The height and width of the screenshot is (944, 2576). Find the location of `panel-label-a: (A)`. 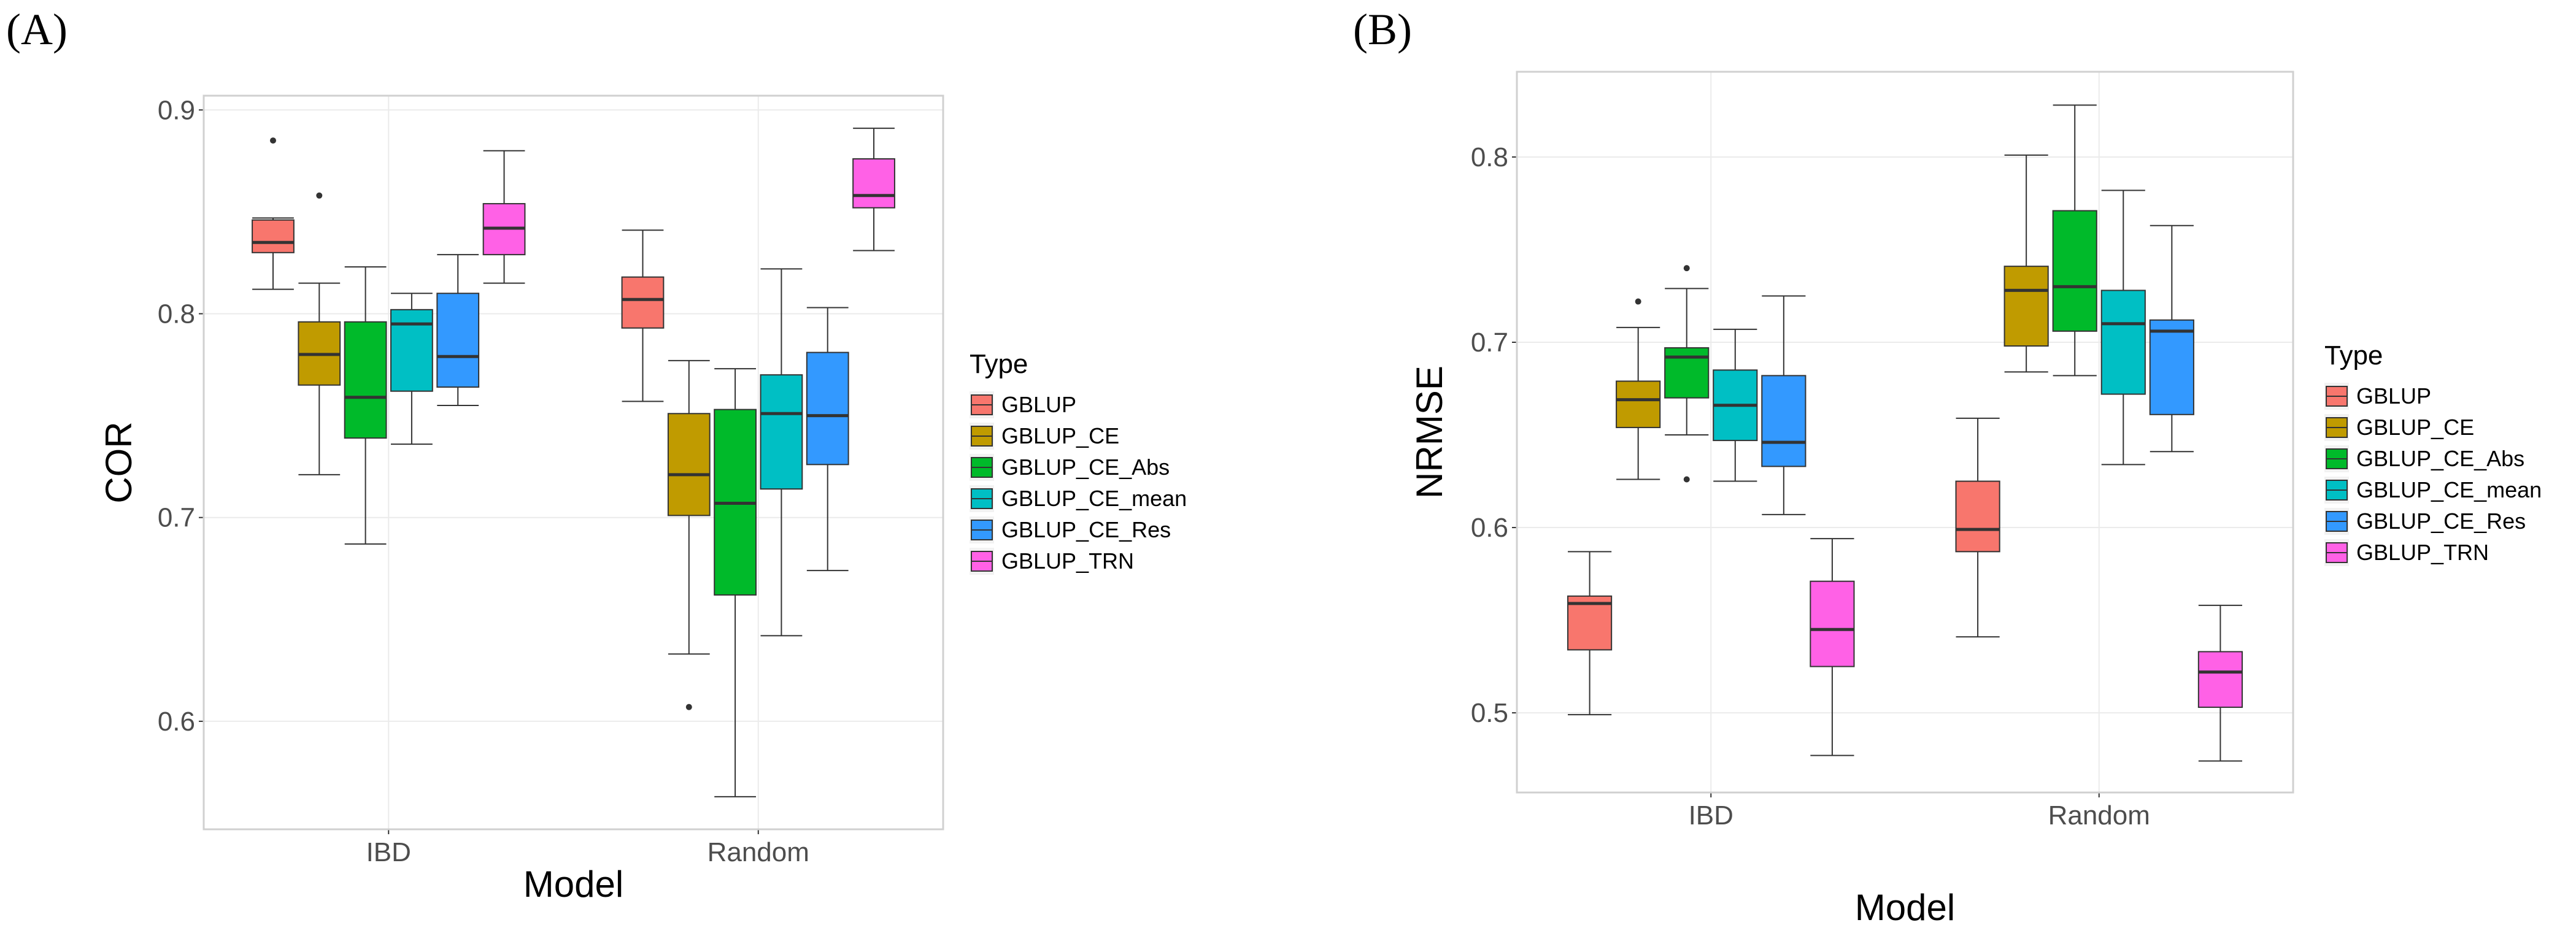

panel-label-a: (A) is located at coordinates (36, 29).